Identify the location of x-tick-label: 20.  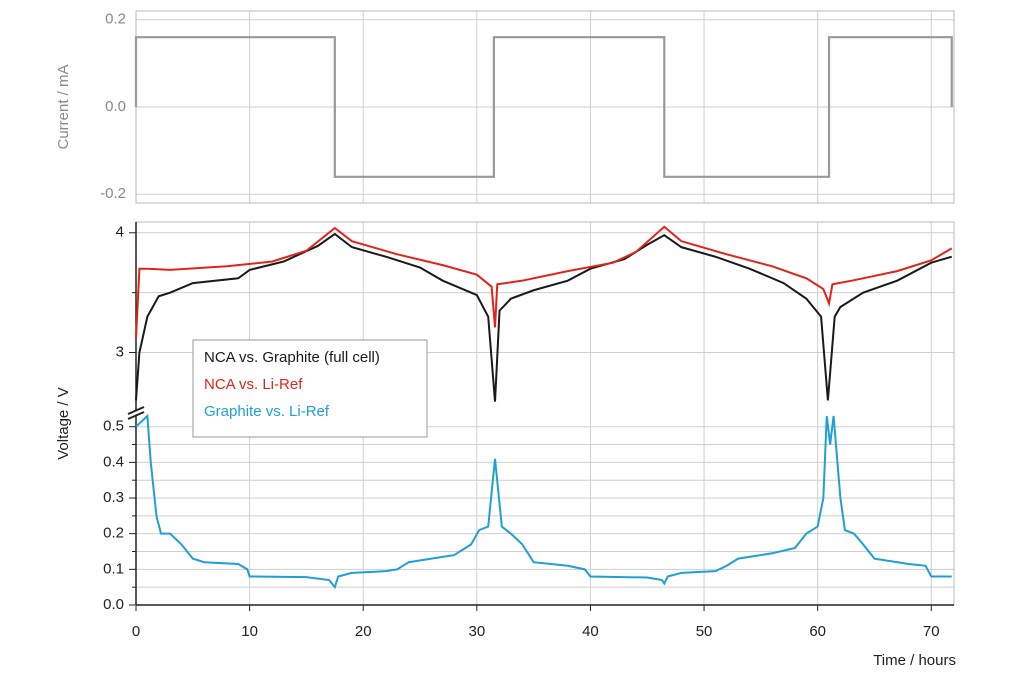
(363, 631).